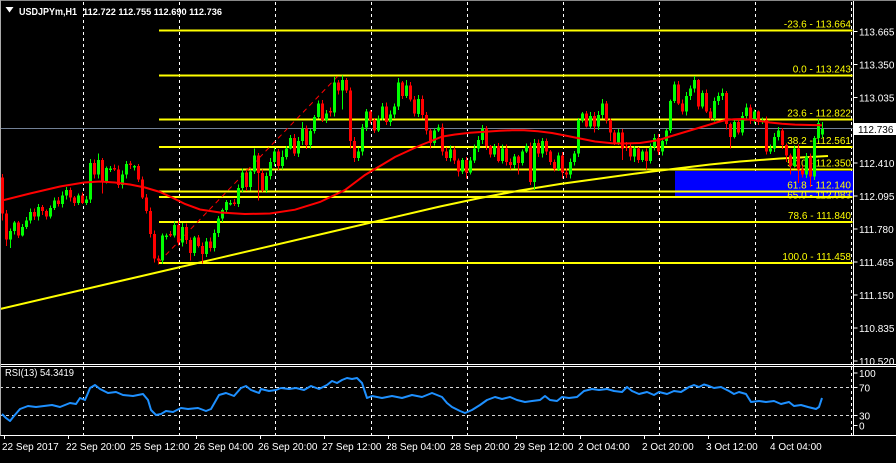 This screenshot has width=896, height=463. I want to click on svg-text: 110.520, so click(877, 362).